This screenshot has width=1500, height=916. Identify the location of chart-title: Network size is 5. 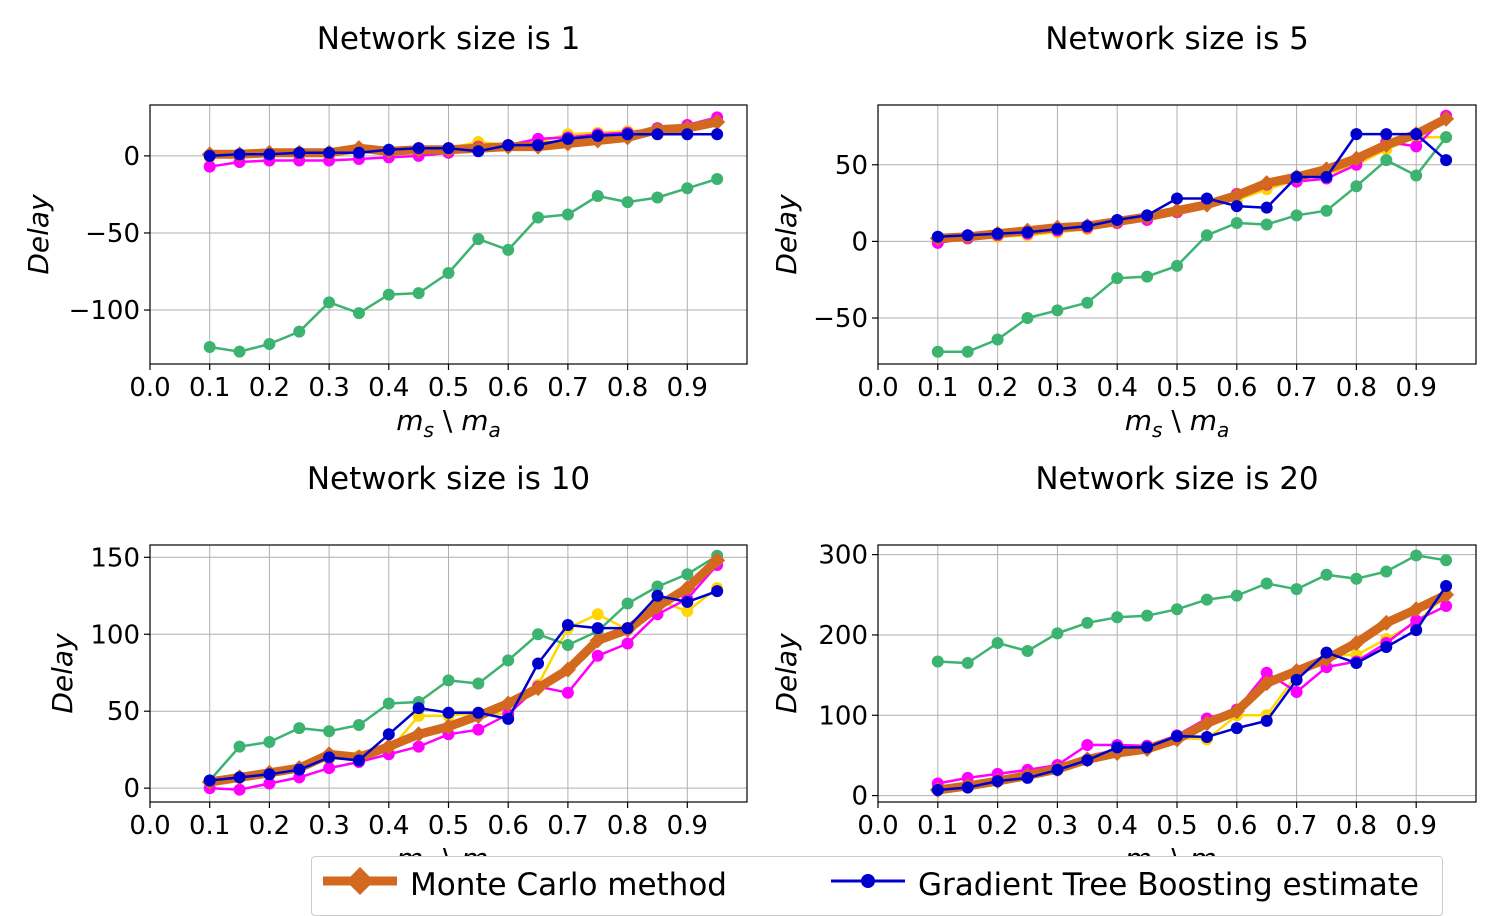
(1177, 39).